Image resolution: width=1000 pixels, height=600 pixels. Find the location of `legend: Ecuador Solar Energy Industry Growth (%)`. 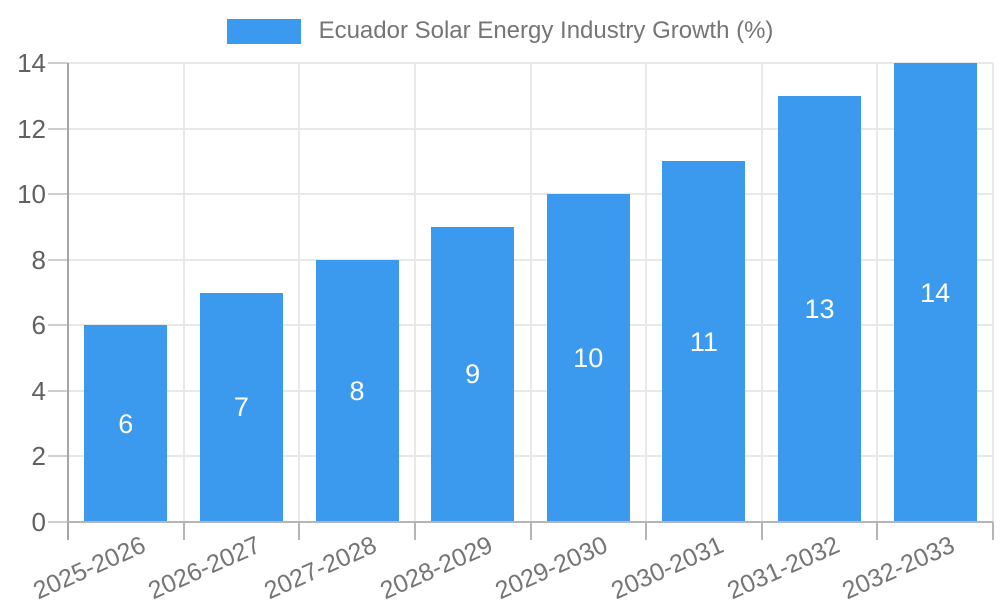

legend: Ecuador Solar Energy Industry Growth (%) is located at coordinates (500, 31).